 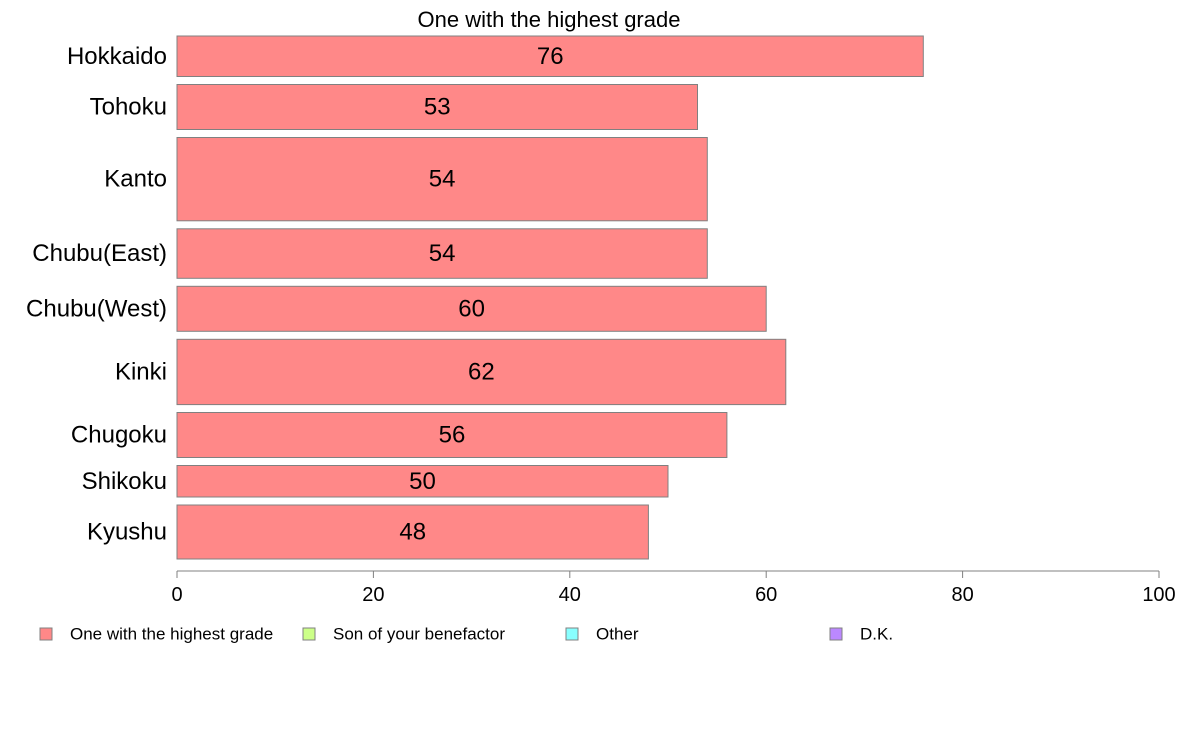 What do you see at coordinates (766, 595) in the screenshot?
I see `x-tick-label: 60` at bounding box center [766, 595].